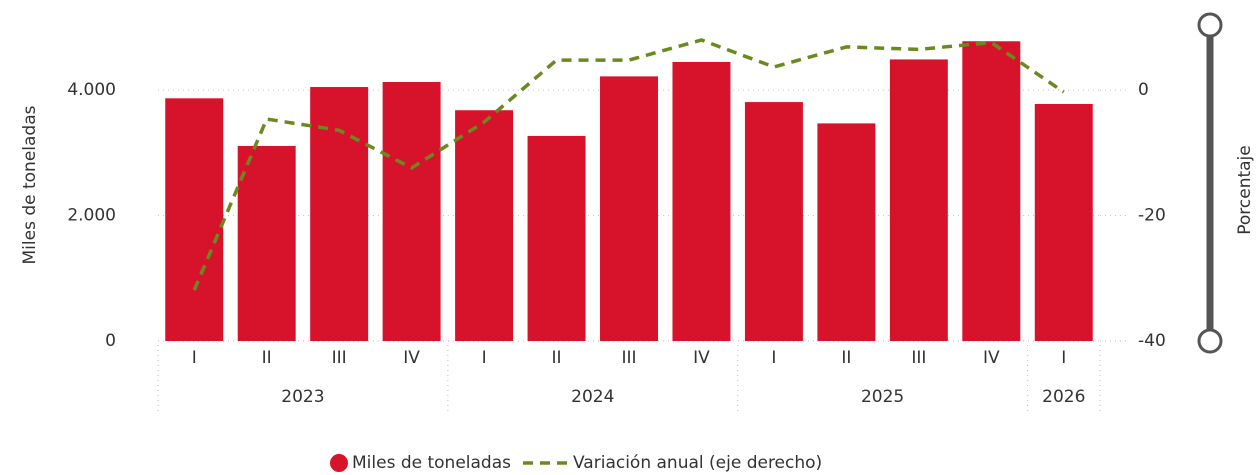 The image size is (1259, 475). Describe the element at coordinates (110, 341) in the screenshot. I see `y-tick-label: 0` at that location.